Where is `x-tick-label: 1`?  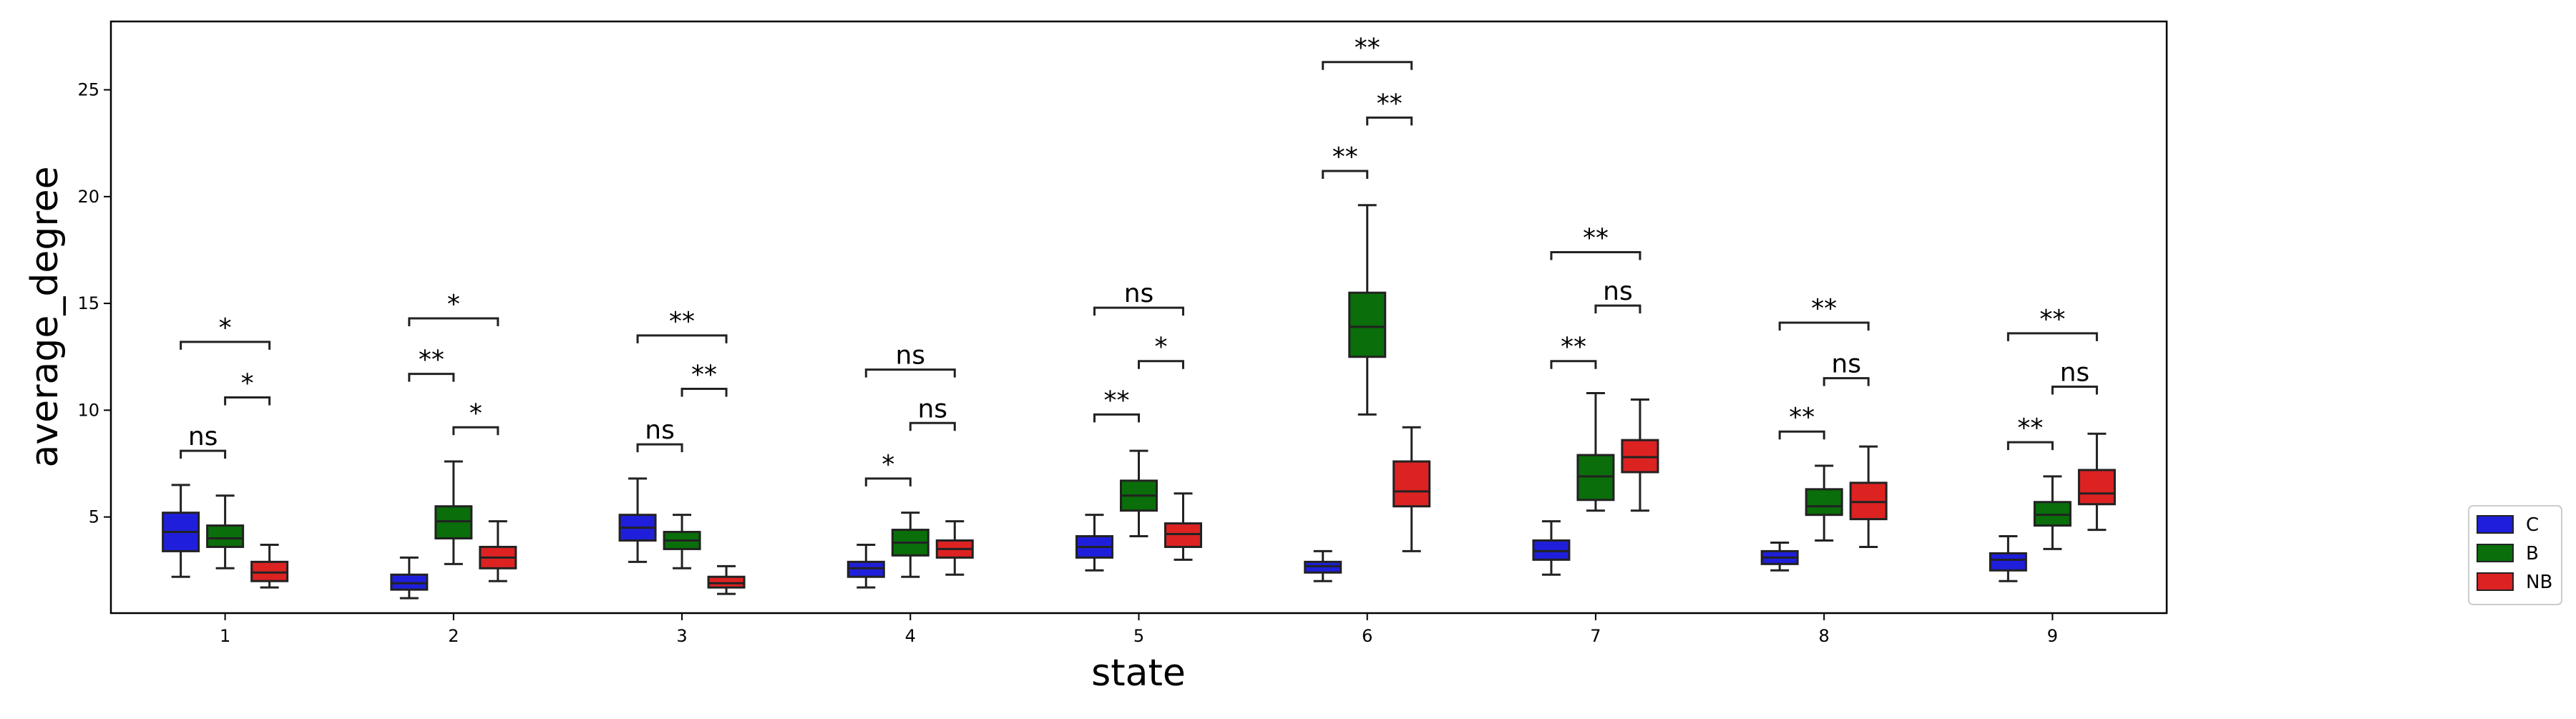 x-tick-label: 1 is located at coordinates (225, 636).